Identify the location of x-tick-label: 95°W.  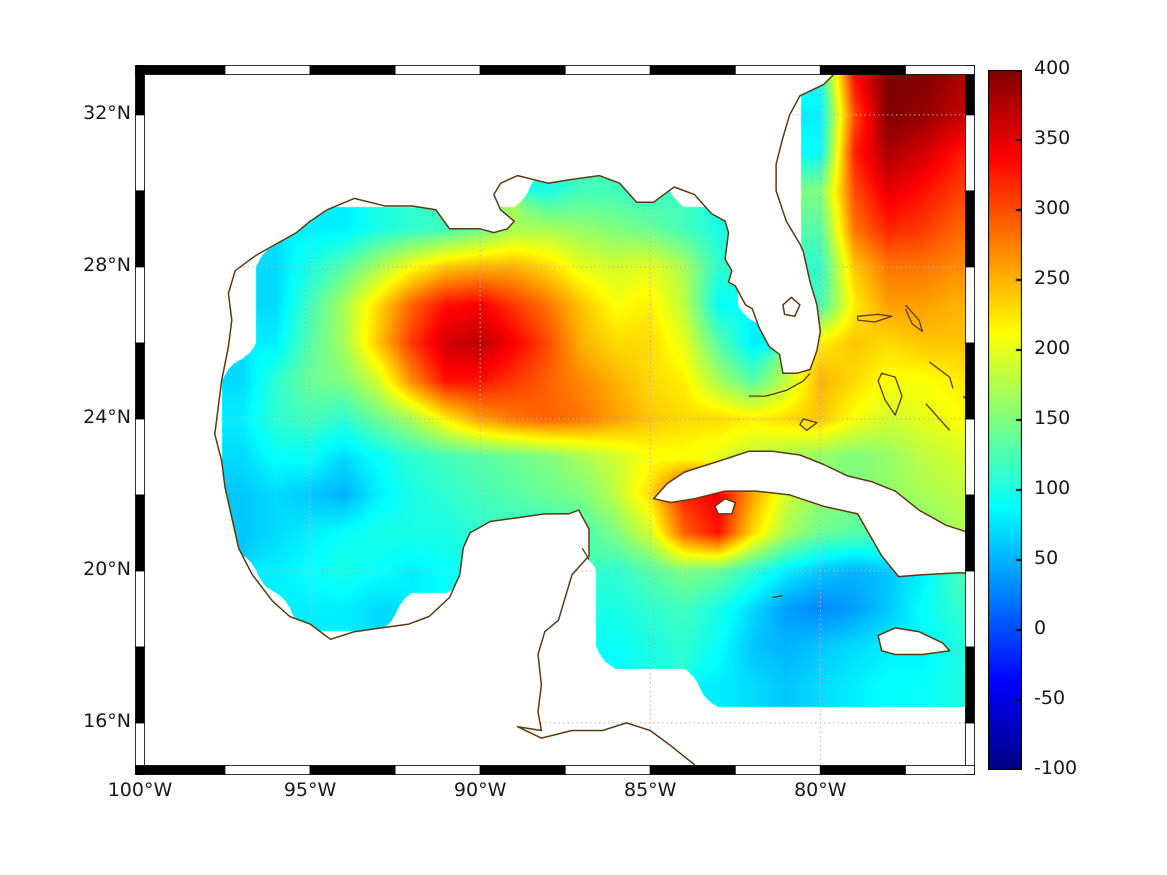
(310, 790).